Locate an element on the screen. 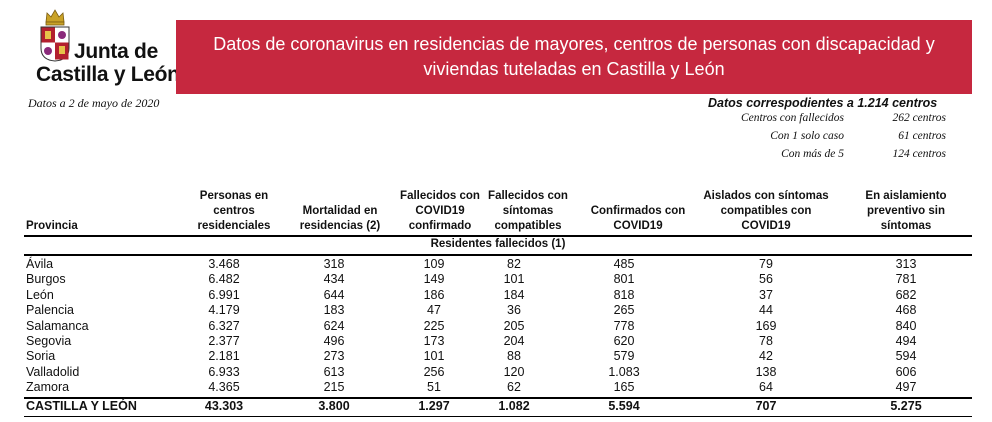 The height and width of the screenshot is (422, 992). logo-text-line2: Castilla y León is located at coordinates (108, 74).